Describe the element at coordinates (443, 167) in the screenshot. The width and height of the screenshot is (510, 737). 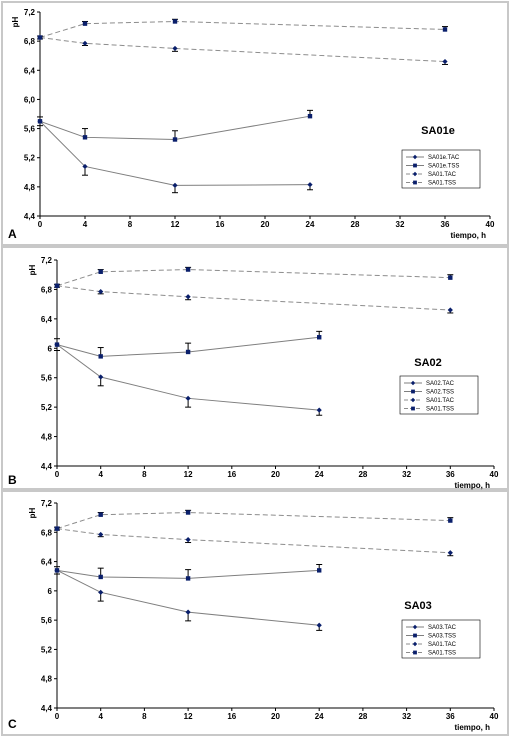
I see `legend-entry: SA01e.TSS` at that location.